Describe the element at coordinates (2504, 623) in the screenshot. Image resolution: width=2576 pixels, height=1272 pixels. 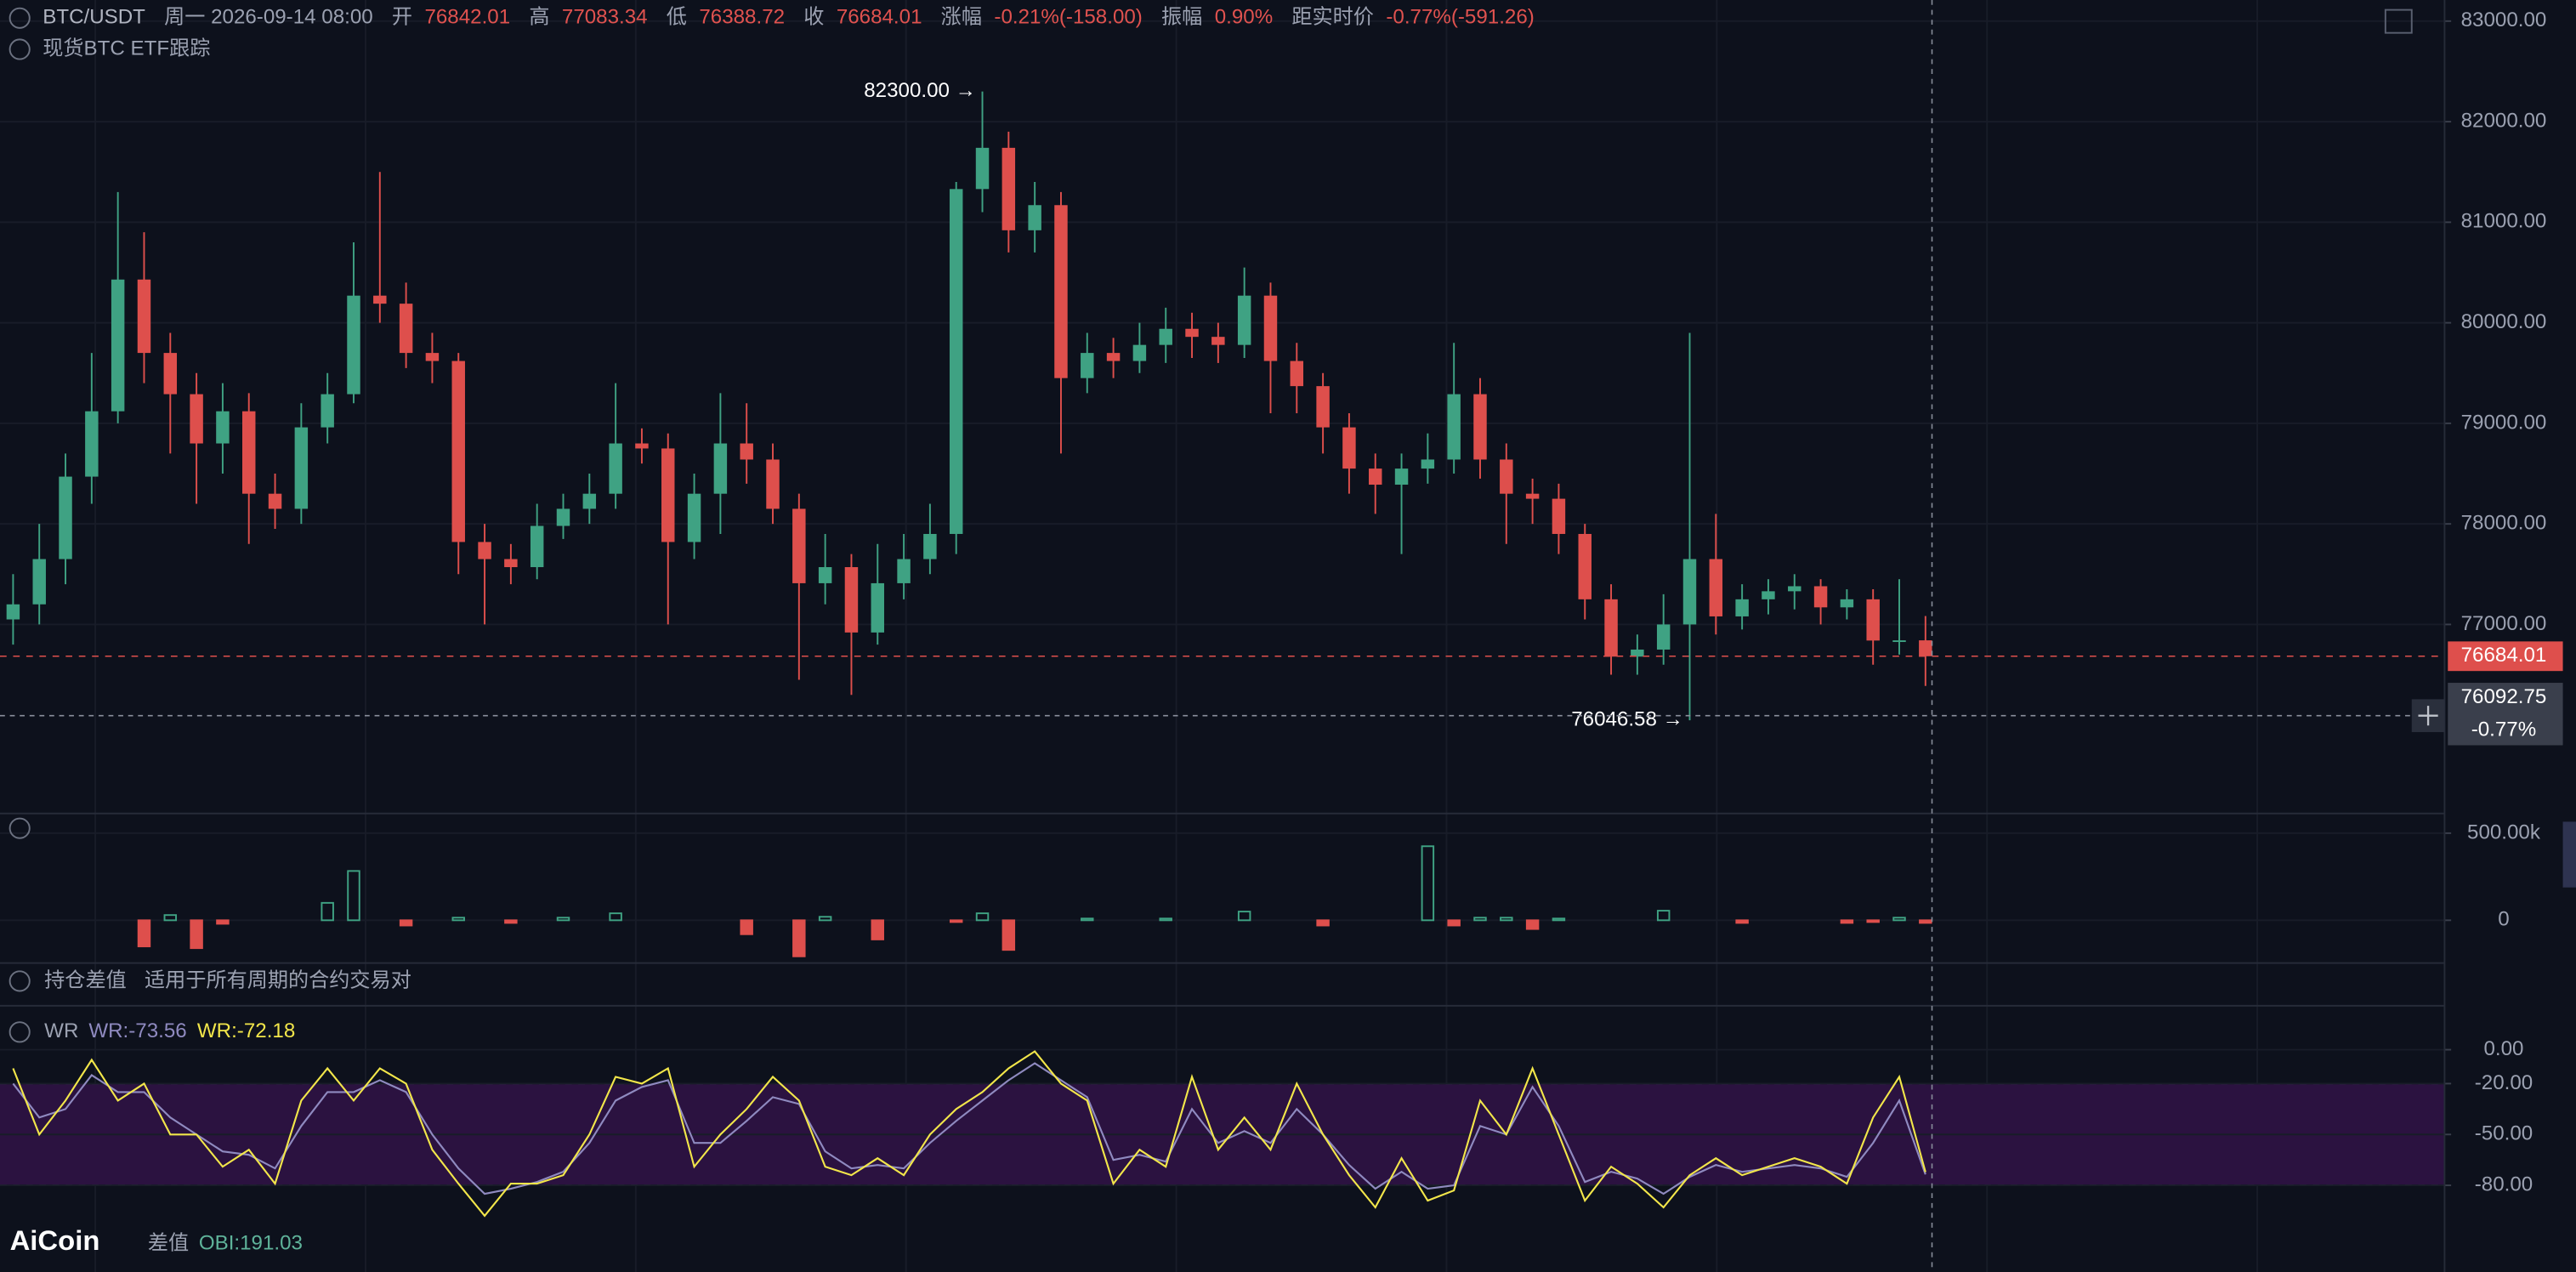
I see `y-tick-label: 77000.00` at that location.